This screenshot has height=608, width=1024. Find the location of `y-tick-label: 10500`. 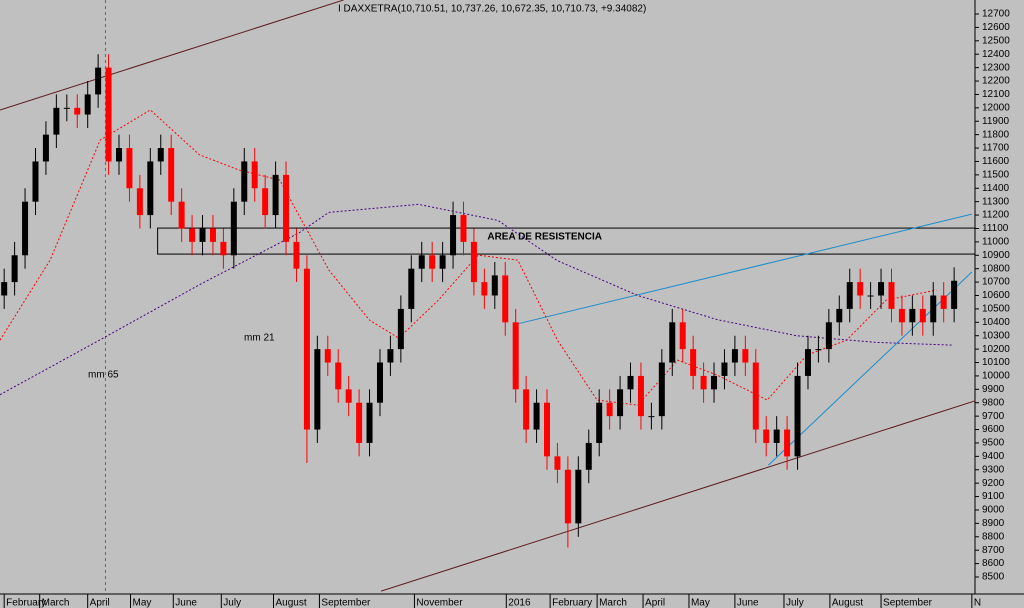

y-tick-label: 10500 is located at coordinates (996, 309).